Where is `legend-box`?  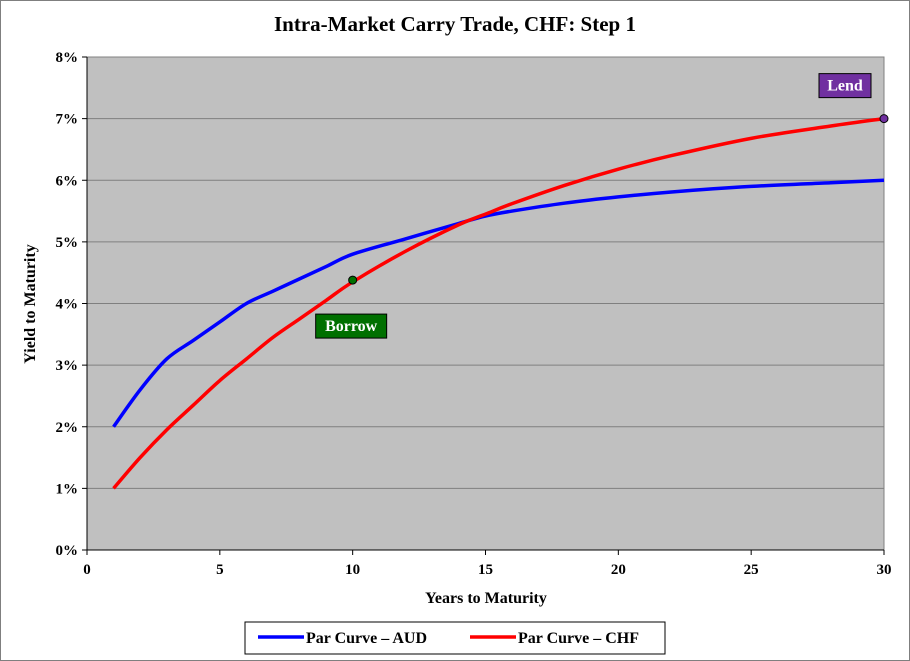
legend-box is located at coordinates (455, 638).